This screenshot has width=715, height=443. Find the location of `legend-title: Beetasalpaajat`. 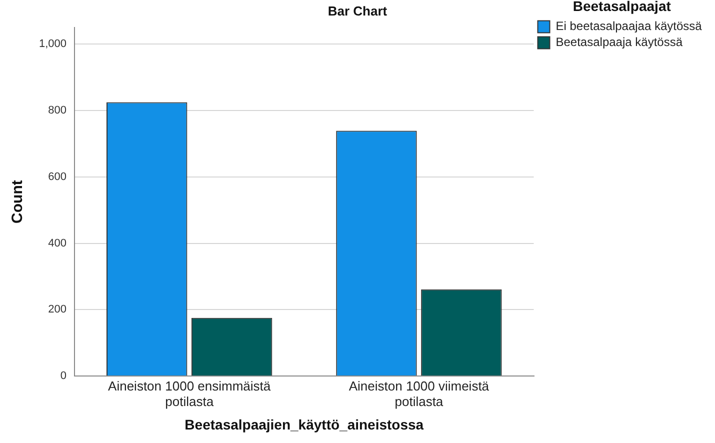

legend-title: Beetasalpaajat is located at coordinates (622, 7).